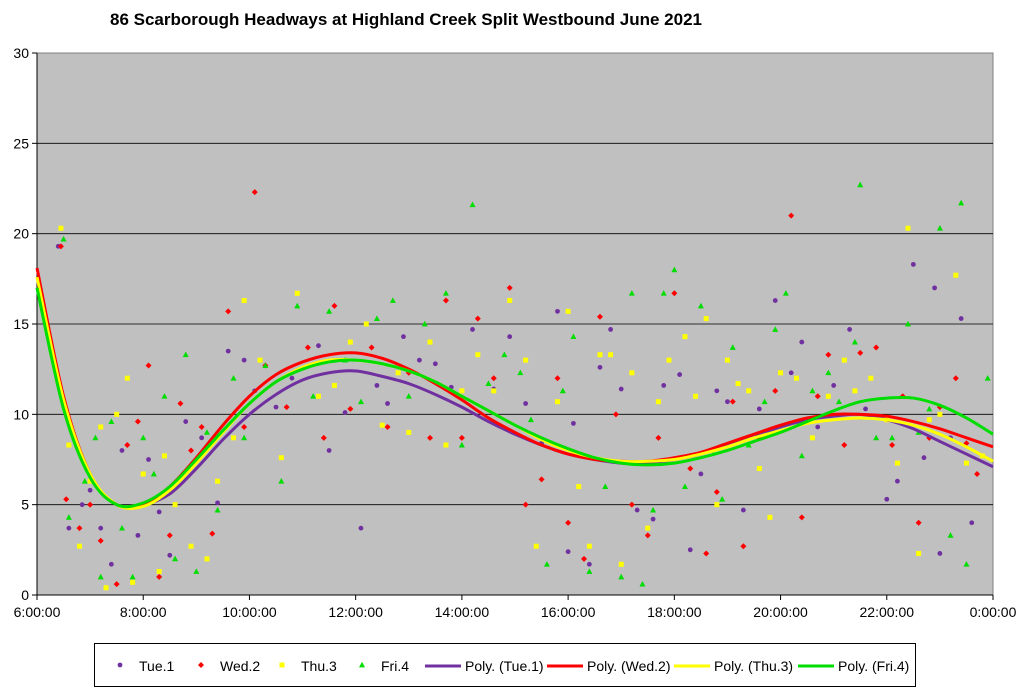 The image size is (1024, 693). I want to click on y-tick-label: 5, so click(25, 505).